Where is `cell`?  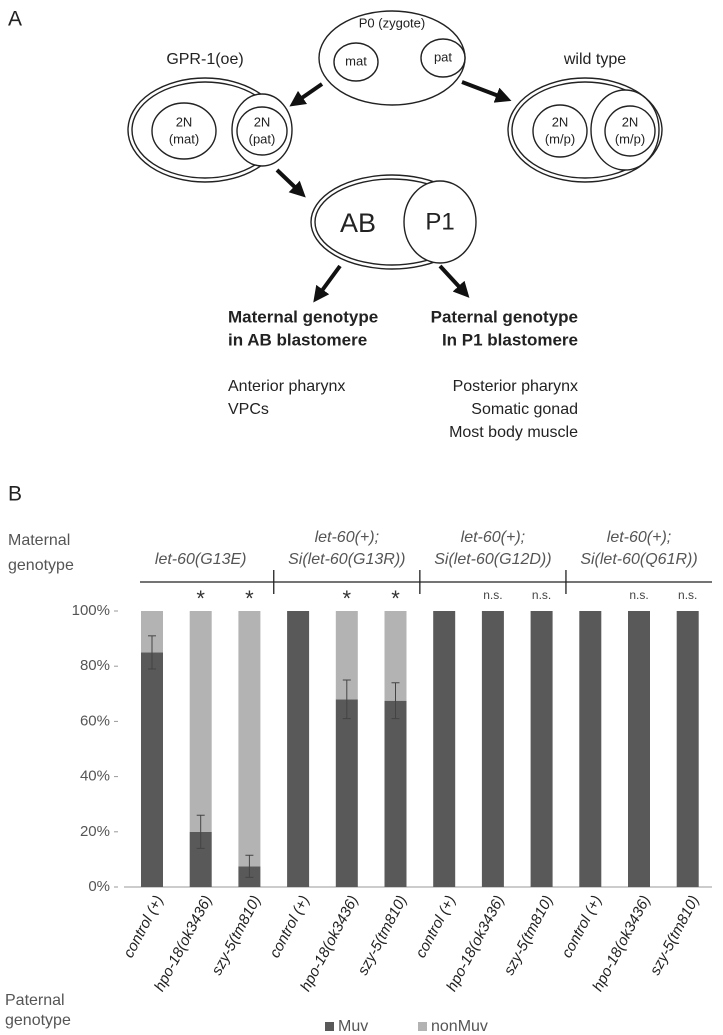
cell is located at coordinates (440, 222).